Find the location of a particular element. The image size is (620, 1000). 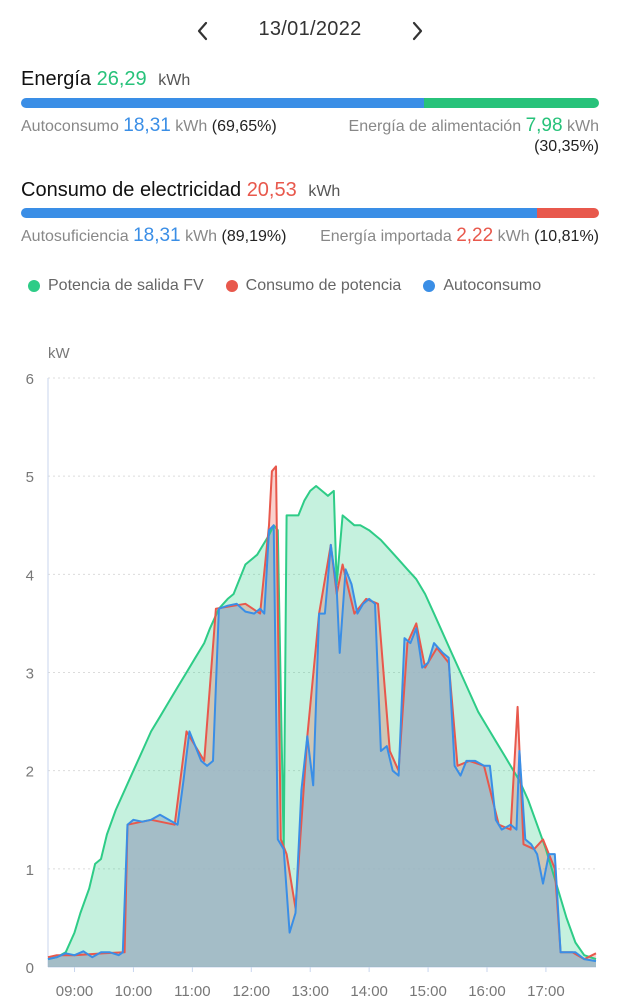

prev-day-button is located at coordinates (203, 31).